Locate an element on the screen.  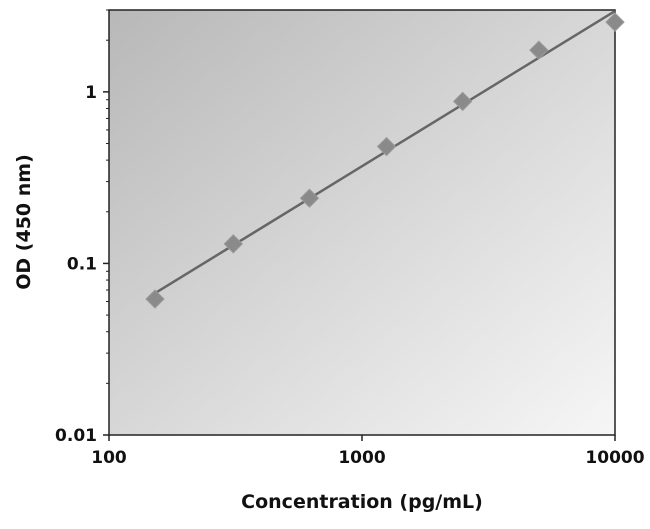
y-tick-label: 0.01 is located at coordinates (76, 436).